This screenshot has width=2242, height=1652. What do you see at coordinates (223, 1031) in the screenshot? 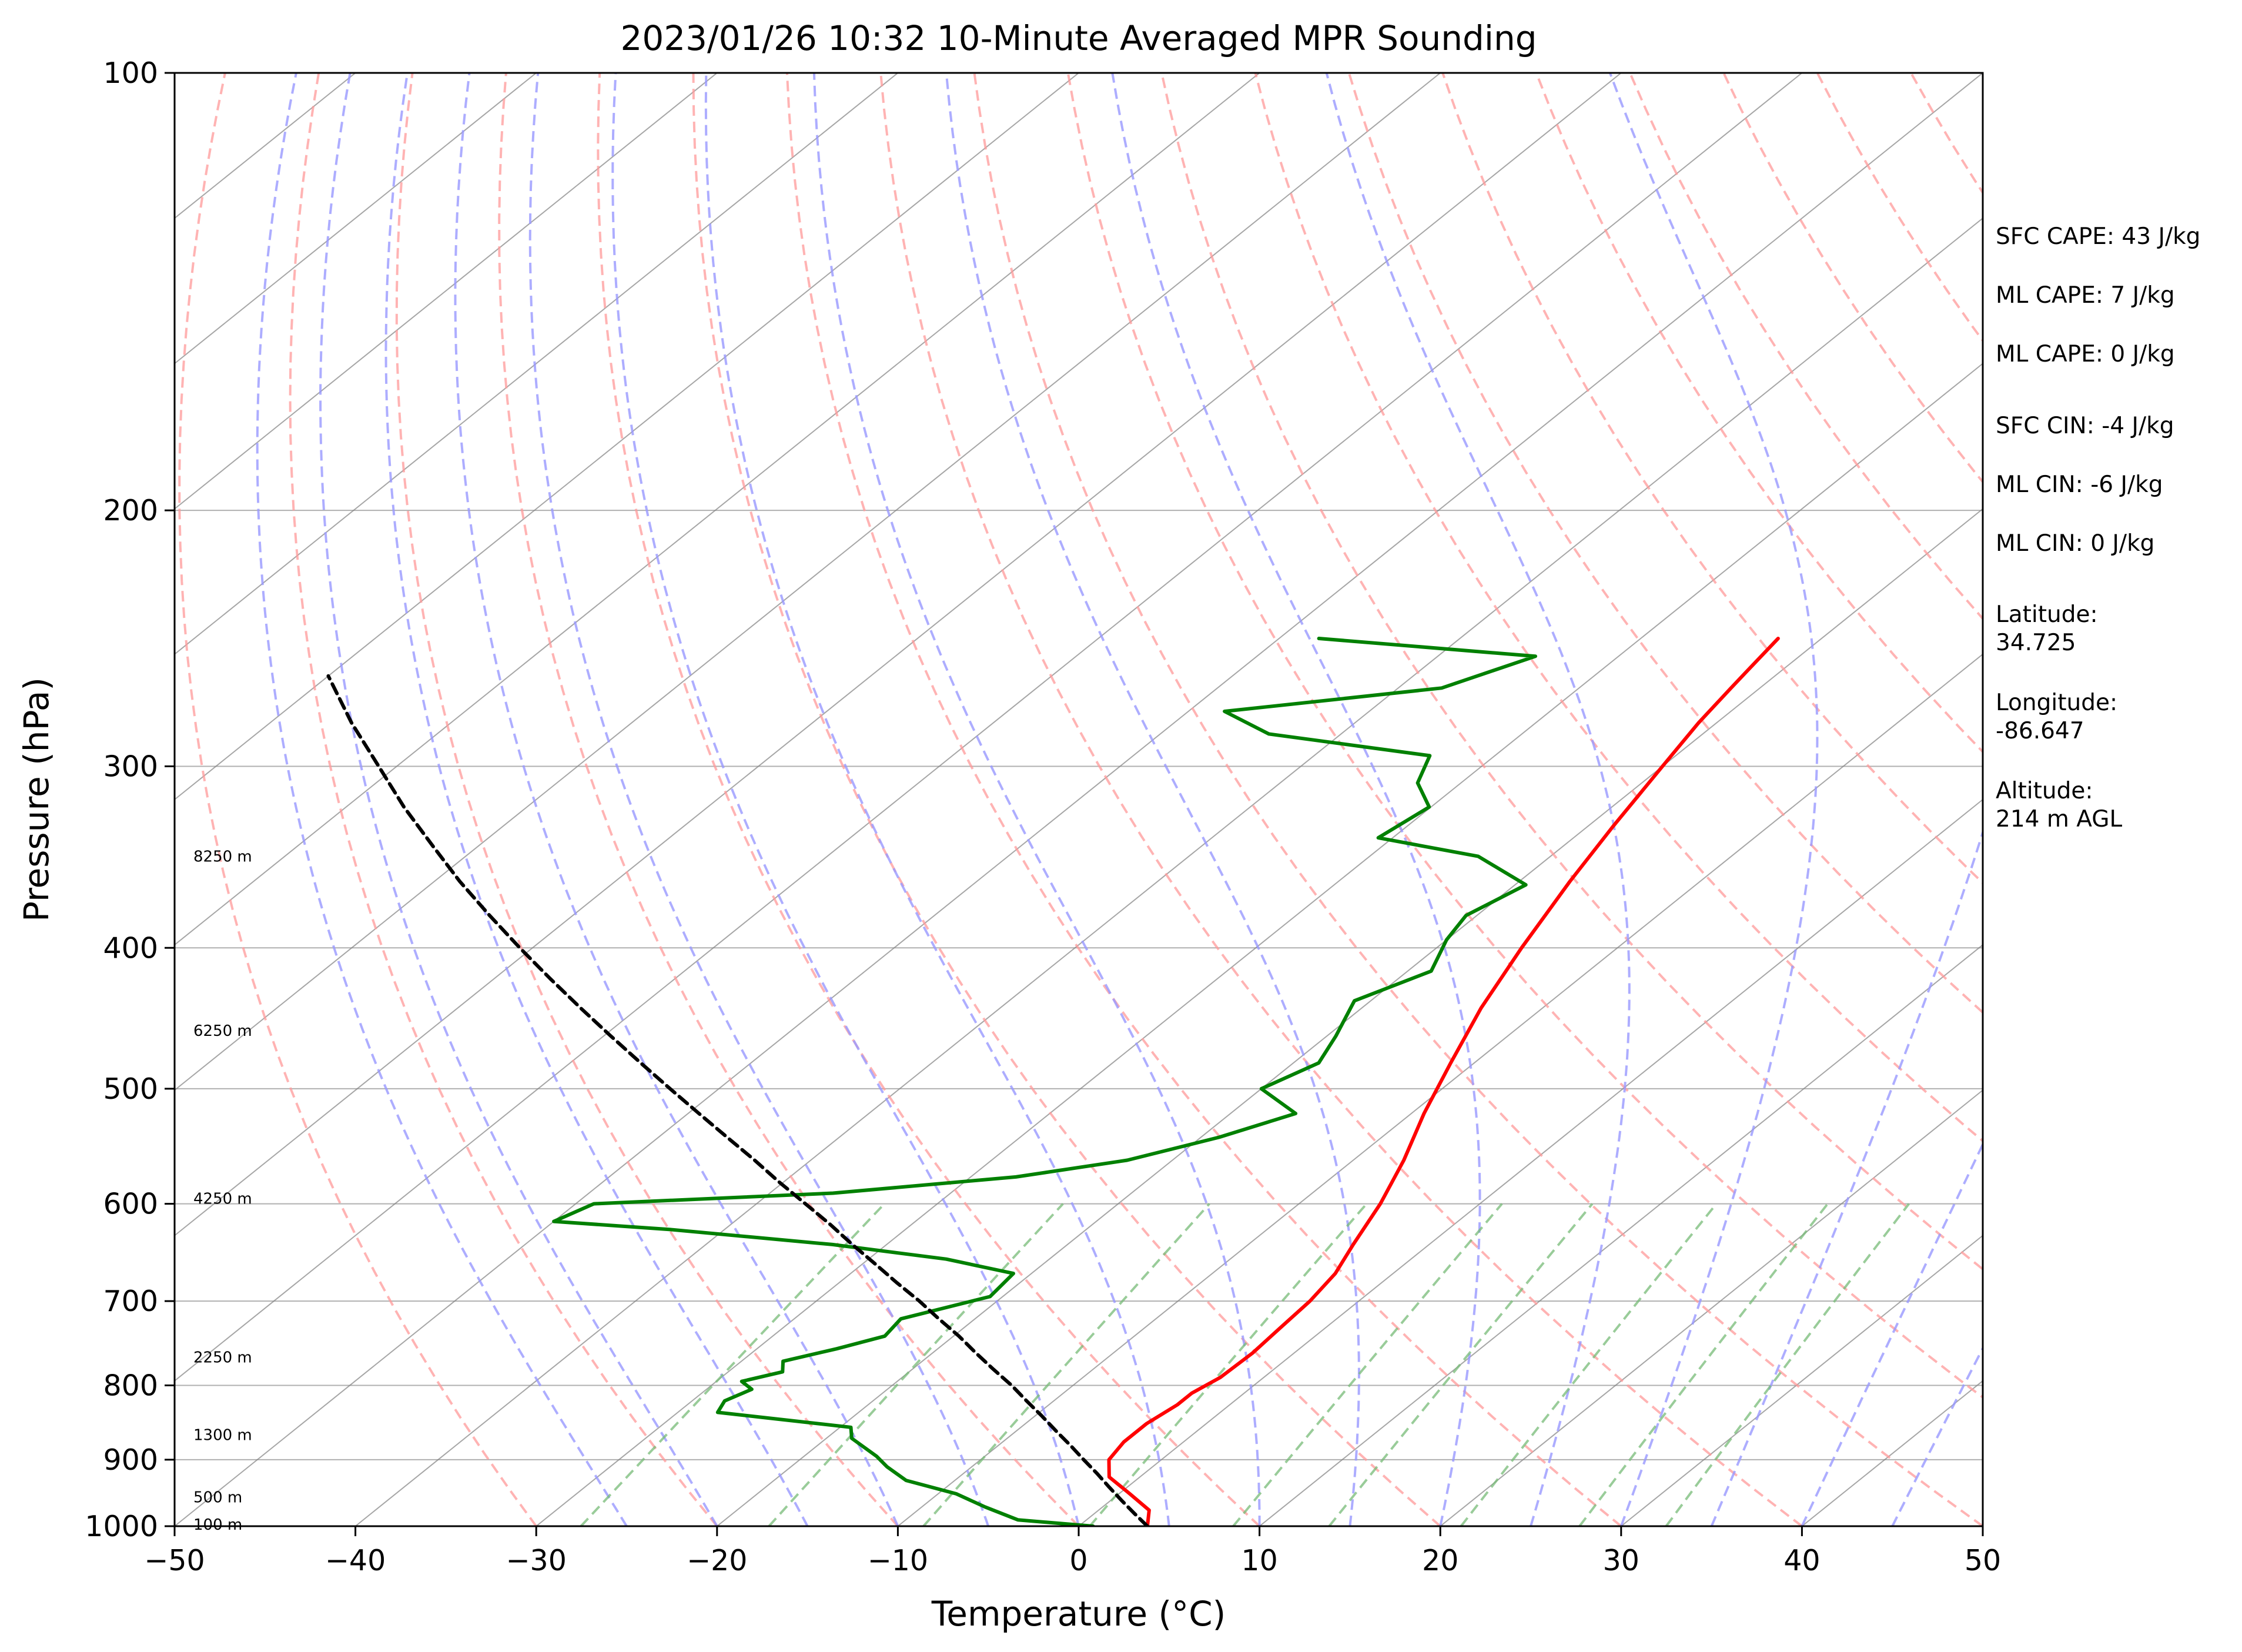
I see `height-label: 6250 m` at bounding box center [223, 1031].